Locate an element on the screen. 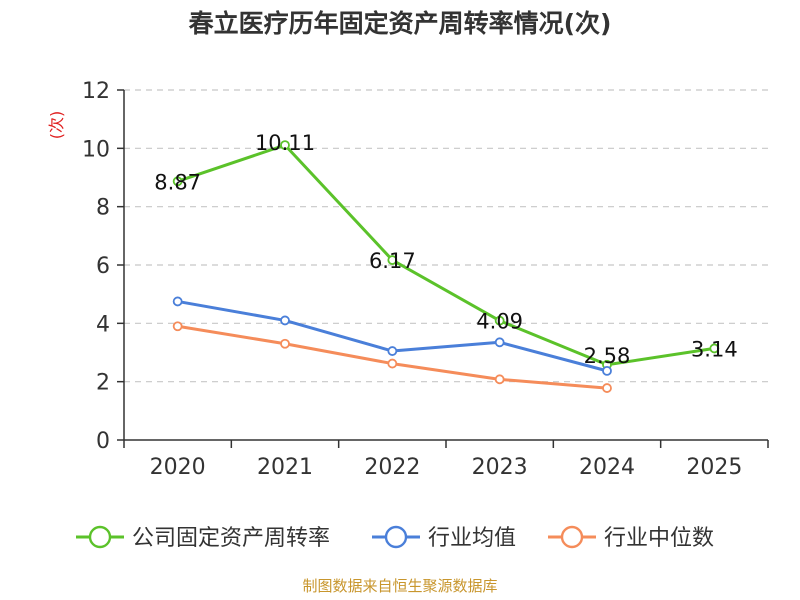  legend-item-1: 行业均值 is located at coordinates (444, 538).